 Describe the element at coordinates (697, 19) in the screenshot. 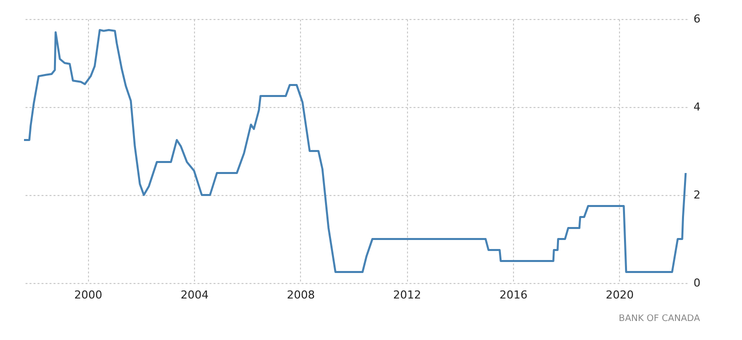

I see `y-tick-label: 6` at that location.